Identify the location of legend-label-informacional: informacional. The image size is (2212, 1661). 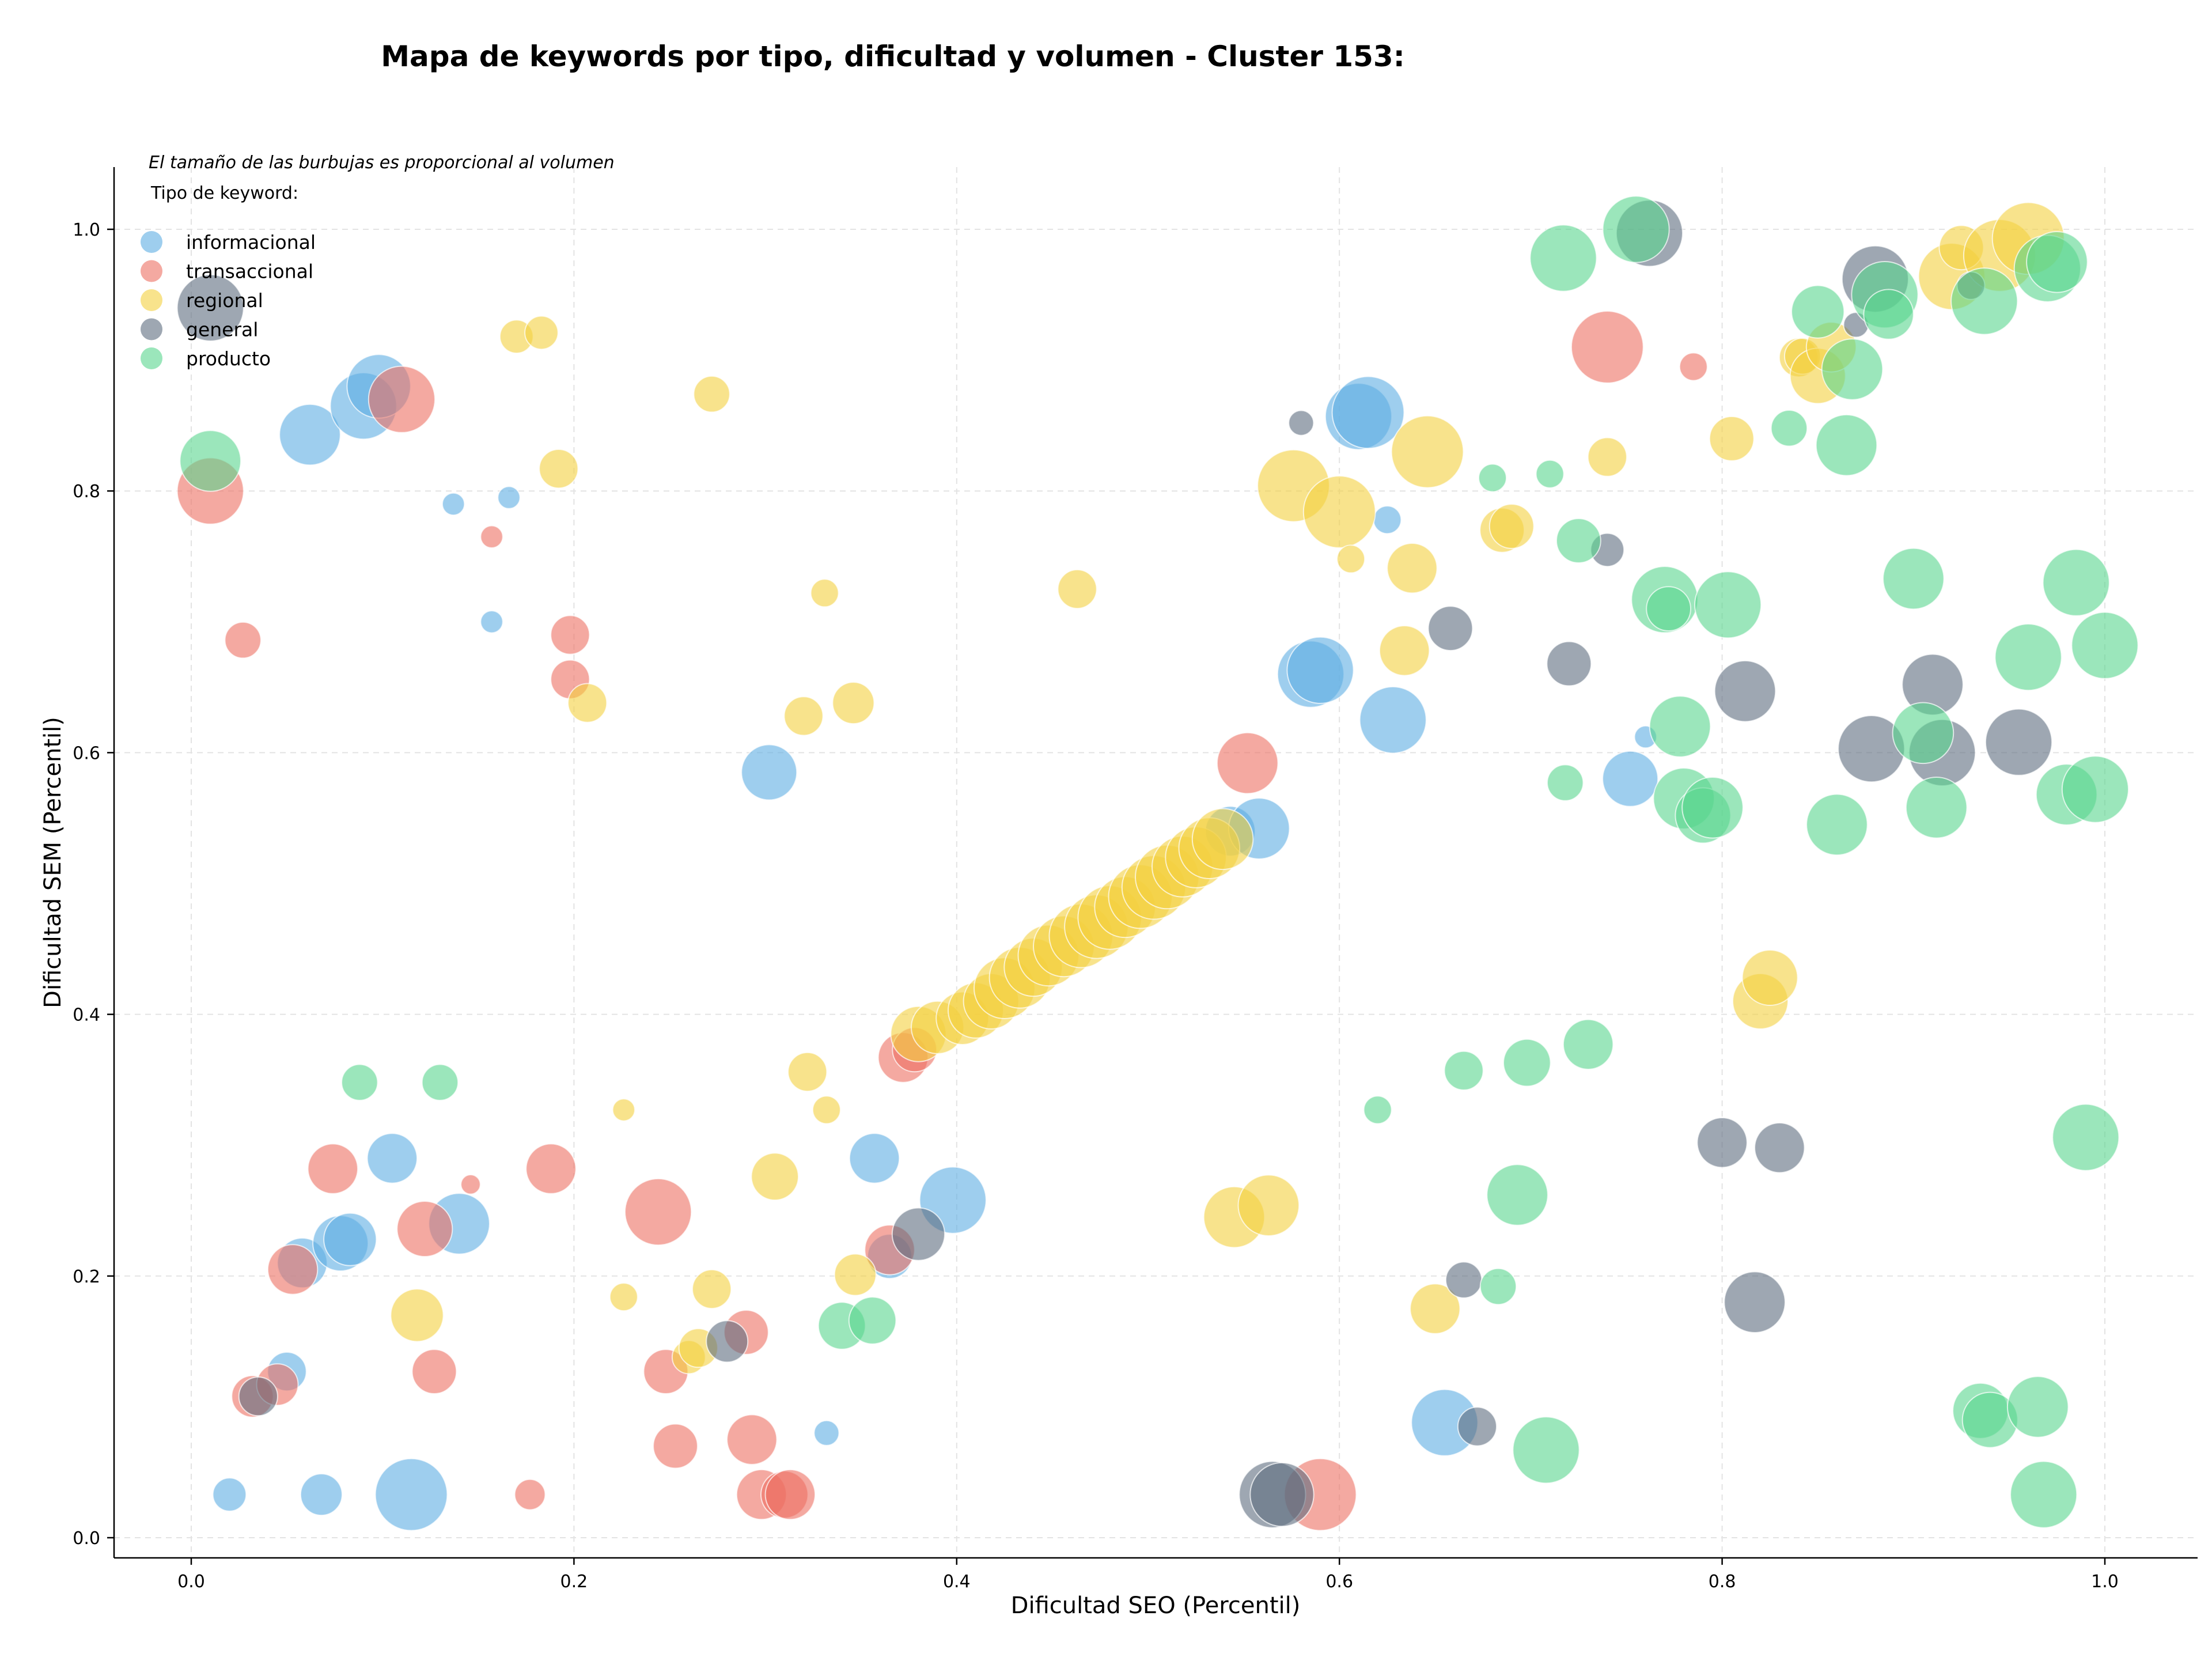
(251, 242).